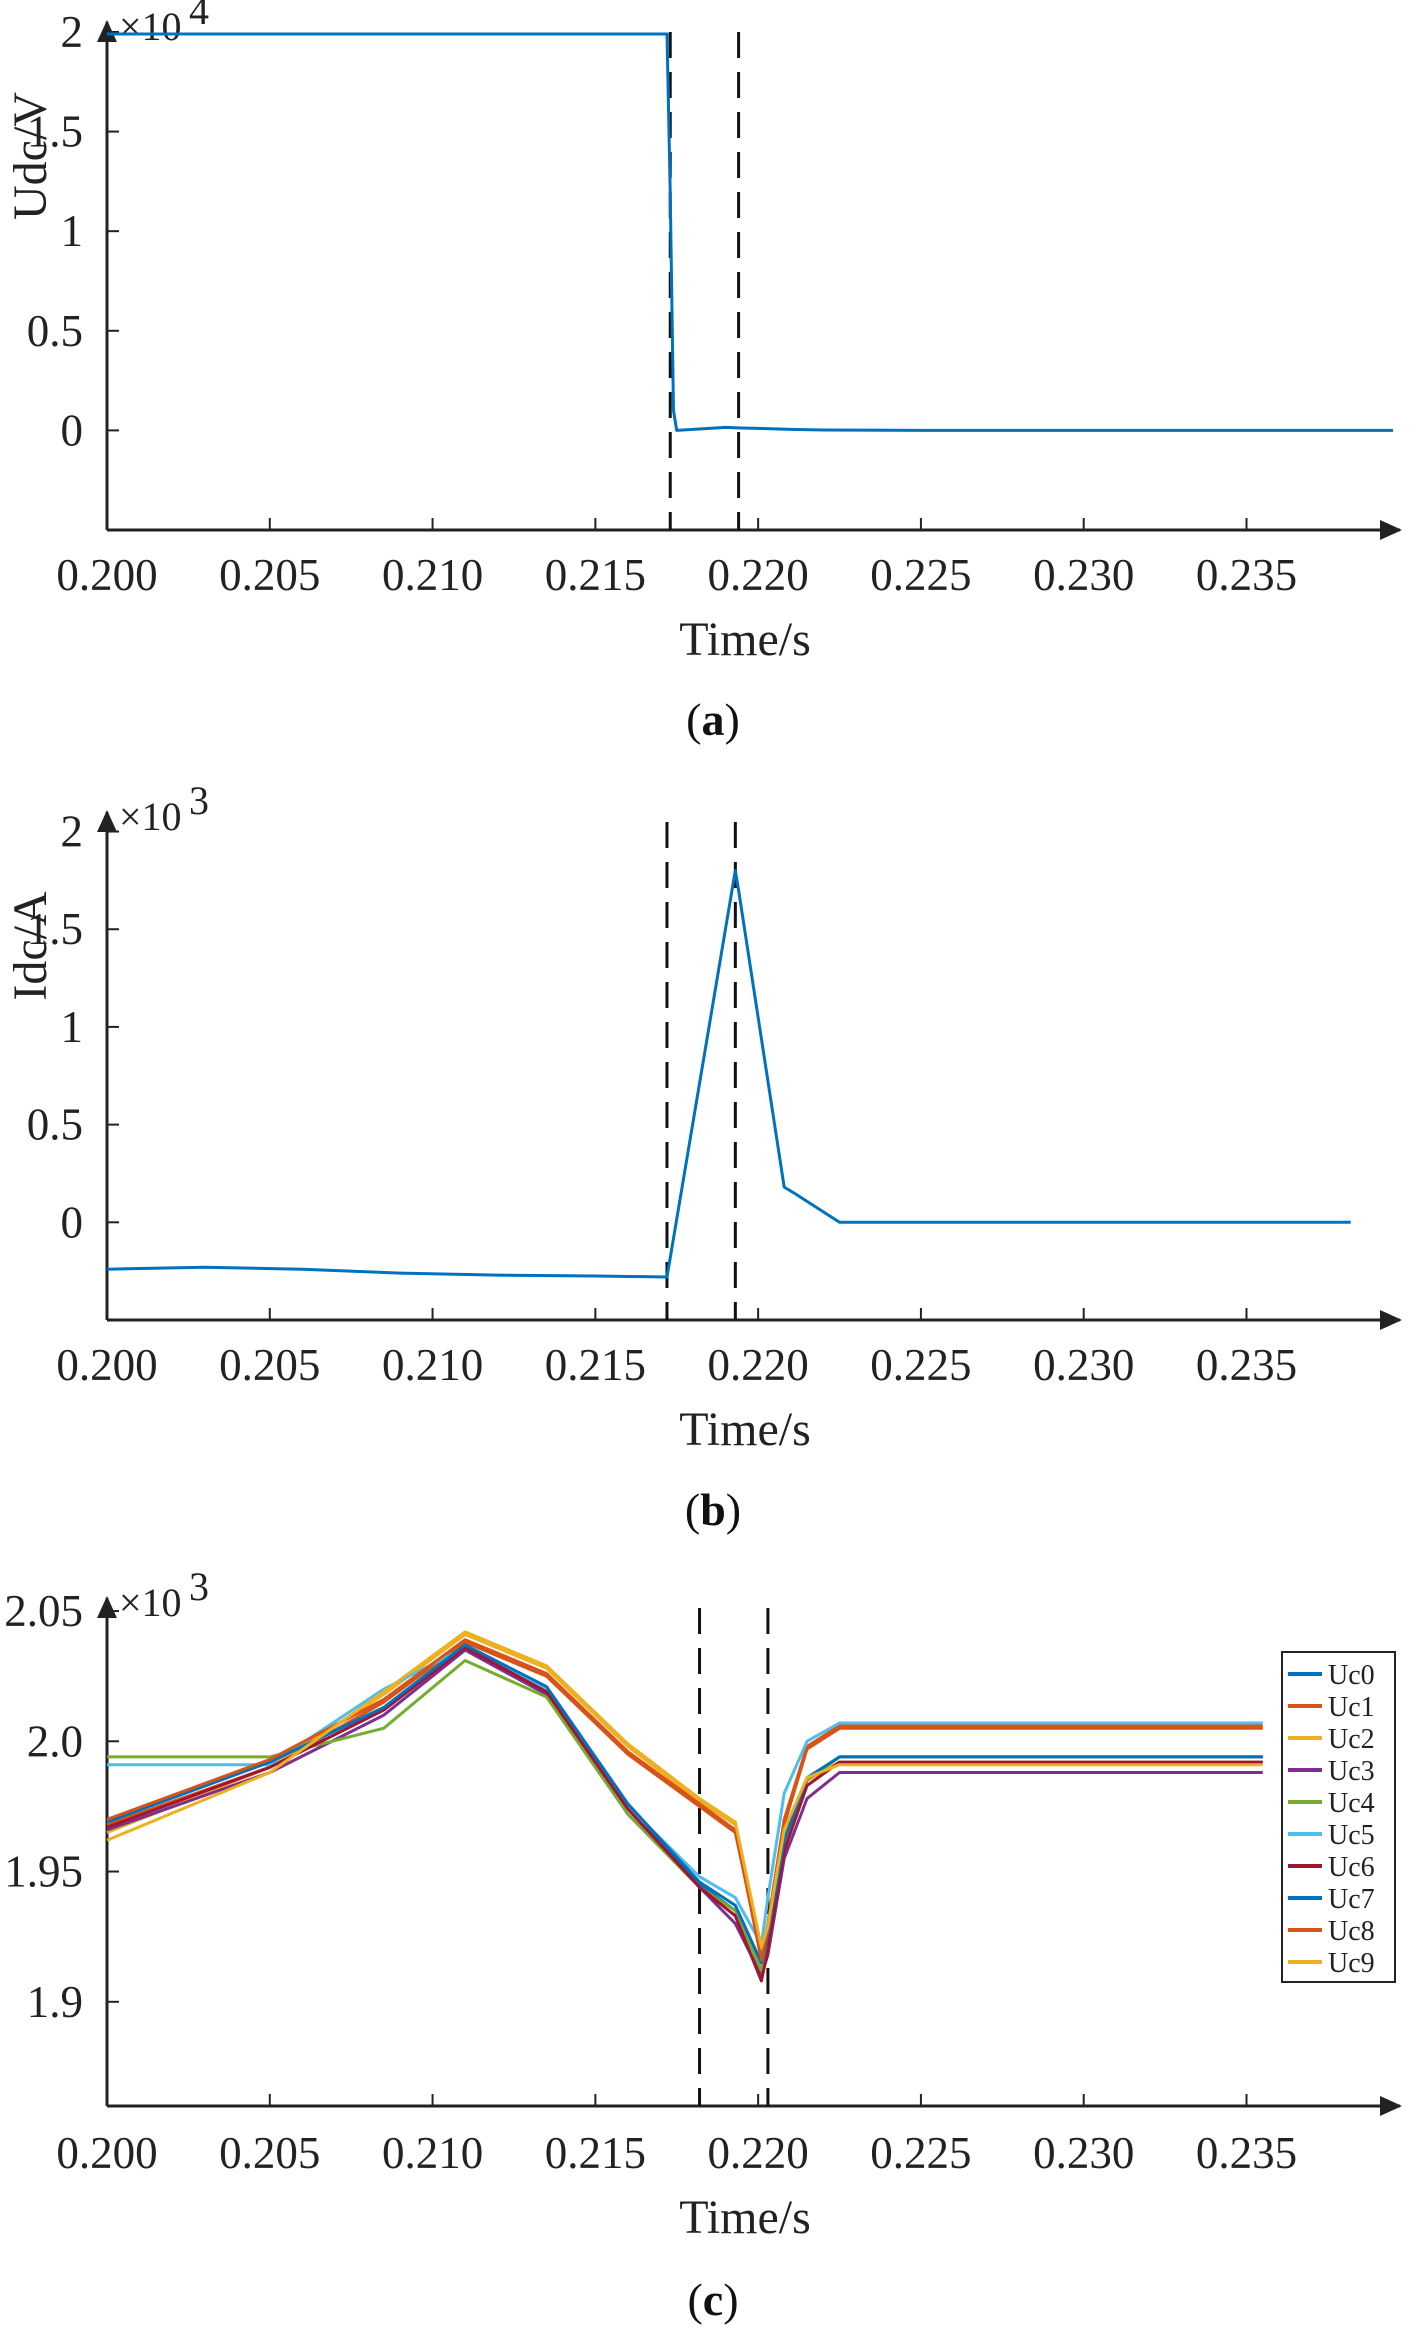 This screenshot has height=2339, width=1427. Describe the element at coordinates (1351, 1899) in the screenshot. I see `legend-entry-uc7: Uc7` at that location.